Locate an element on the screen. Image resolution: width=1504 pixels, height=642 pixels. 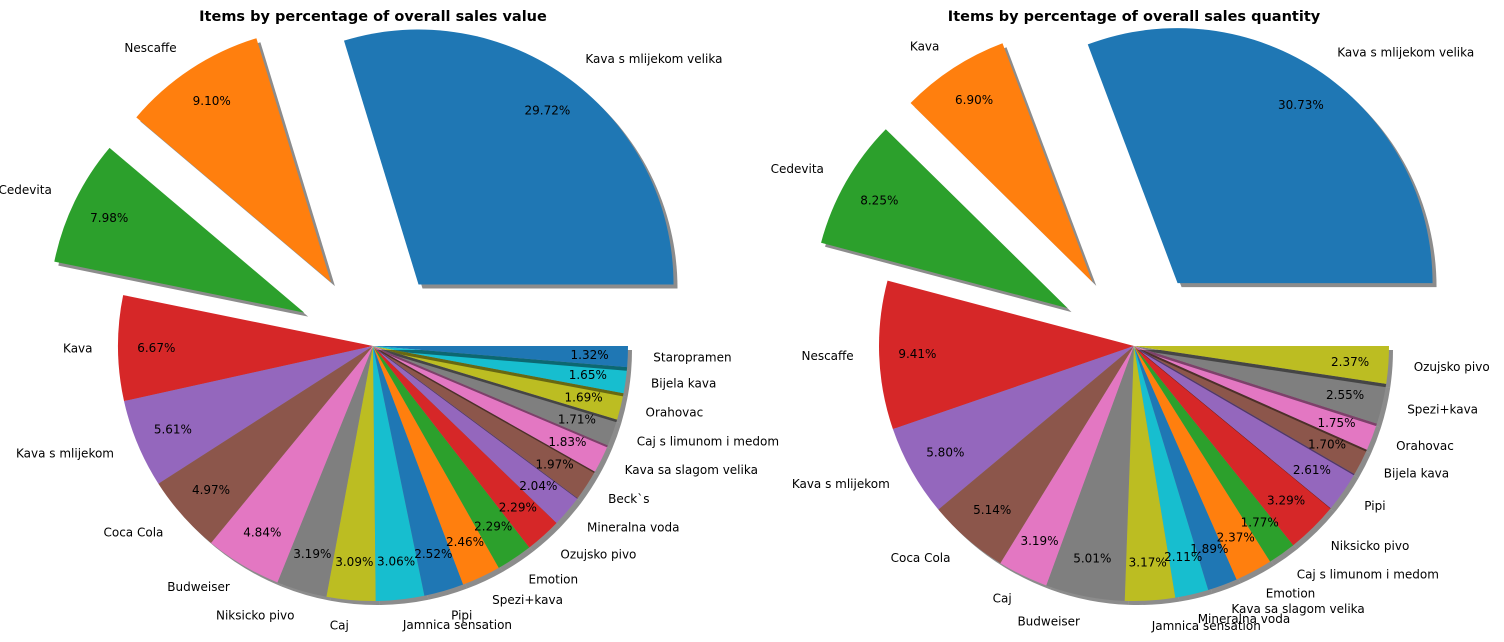
pct-label-kava-s-mlijekom: 5.80% is located at coordinates (945, 453).